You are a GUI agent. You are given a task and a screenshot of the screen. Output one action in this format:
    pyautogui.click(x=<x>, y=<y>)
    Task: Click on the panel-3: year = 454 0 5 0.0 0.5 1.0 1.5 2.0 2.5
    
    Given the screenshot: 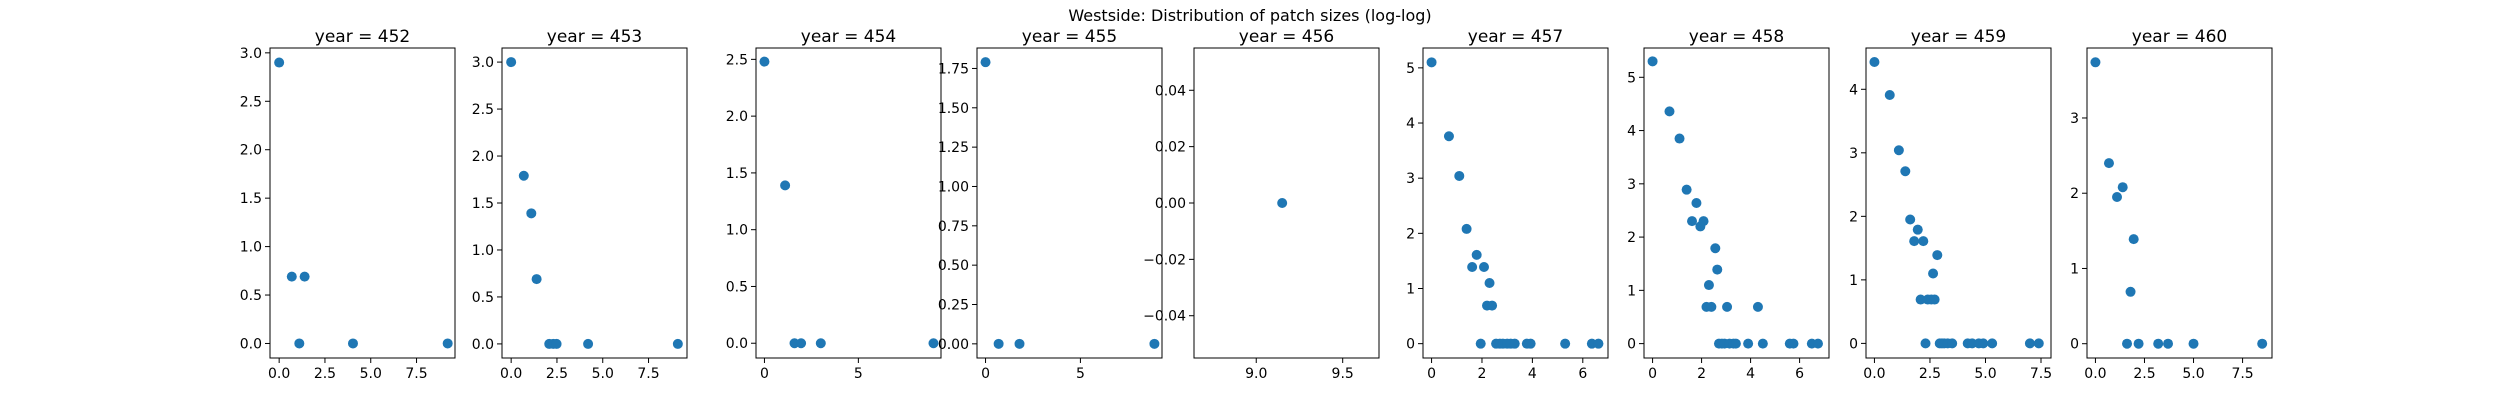 What is the action you would take?
    pyautogui.click(x=834, y=204)
    